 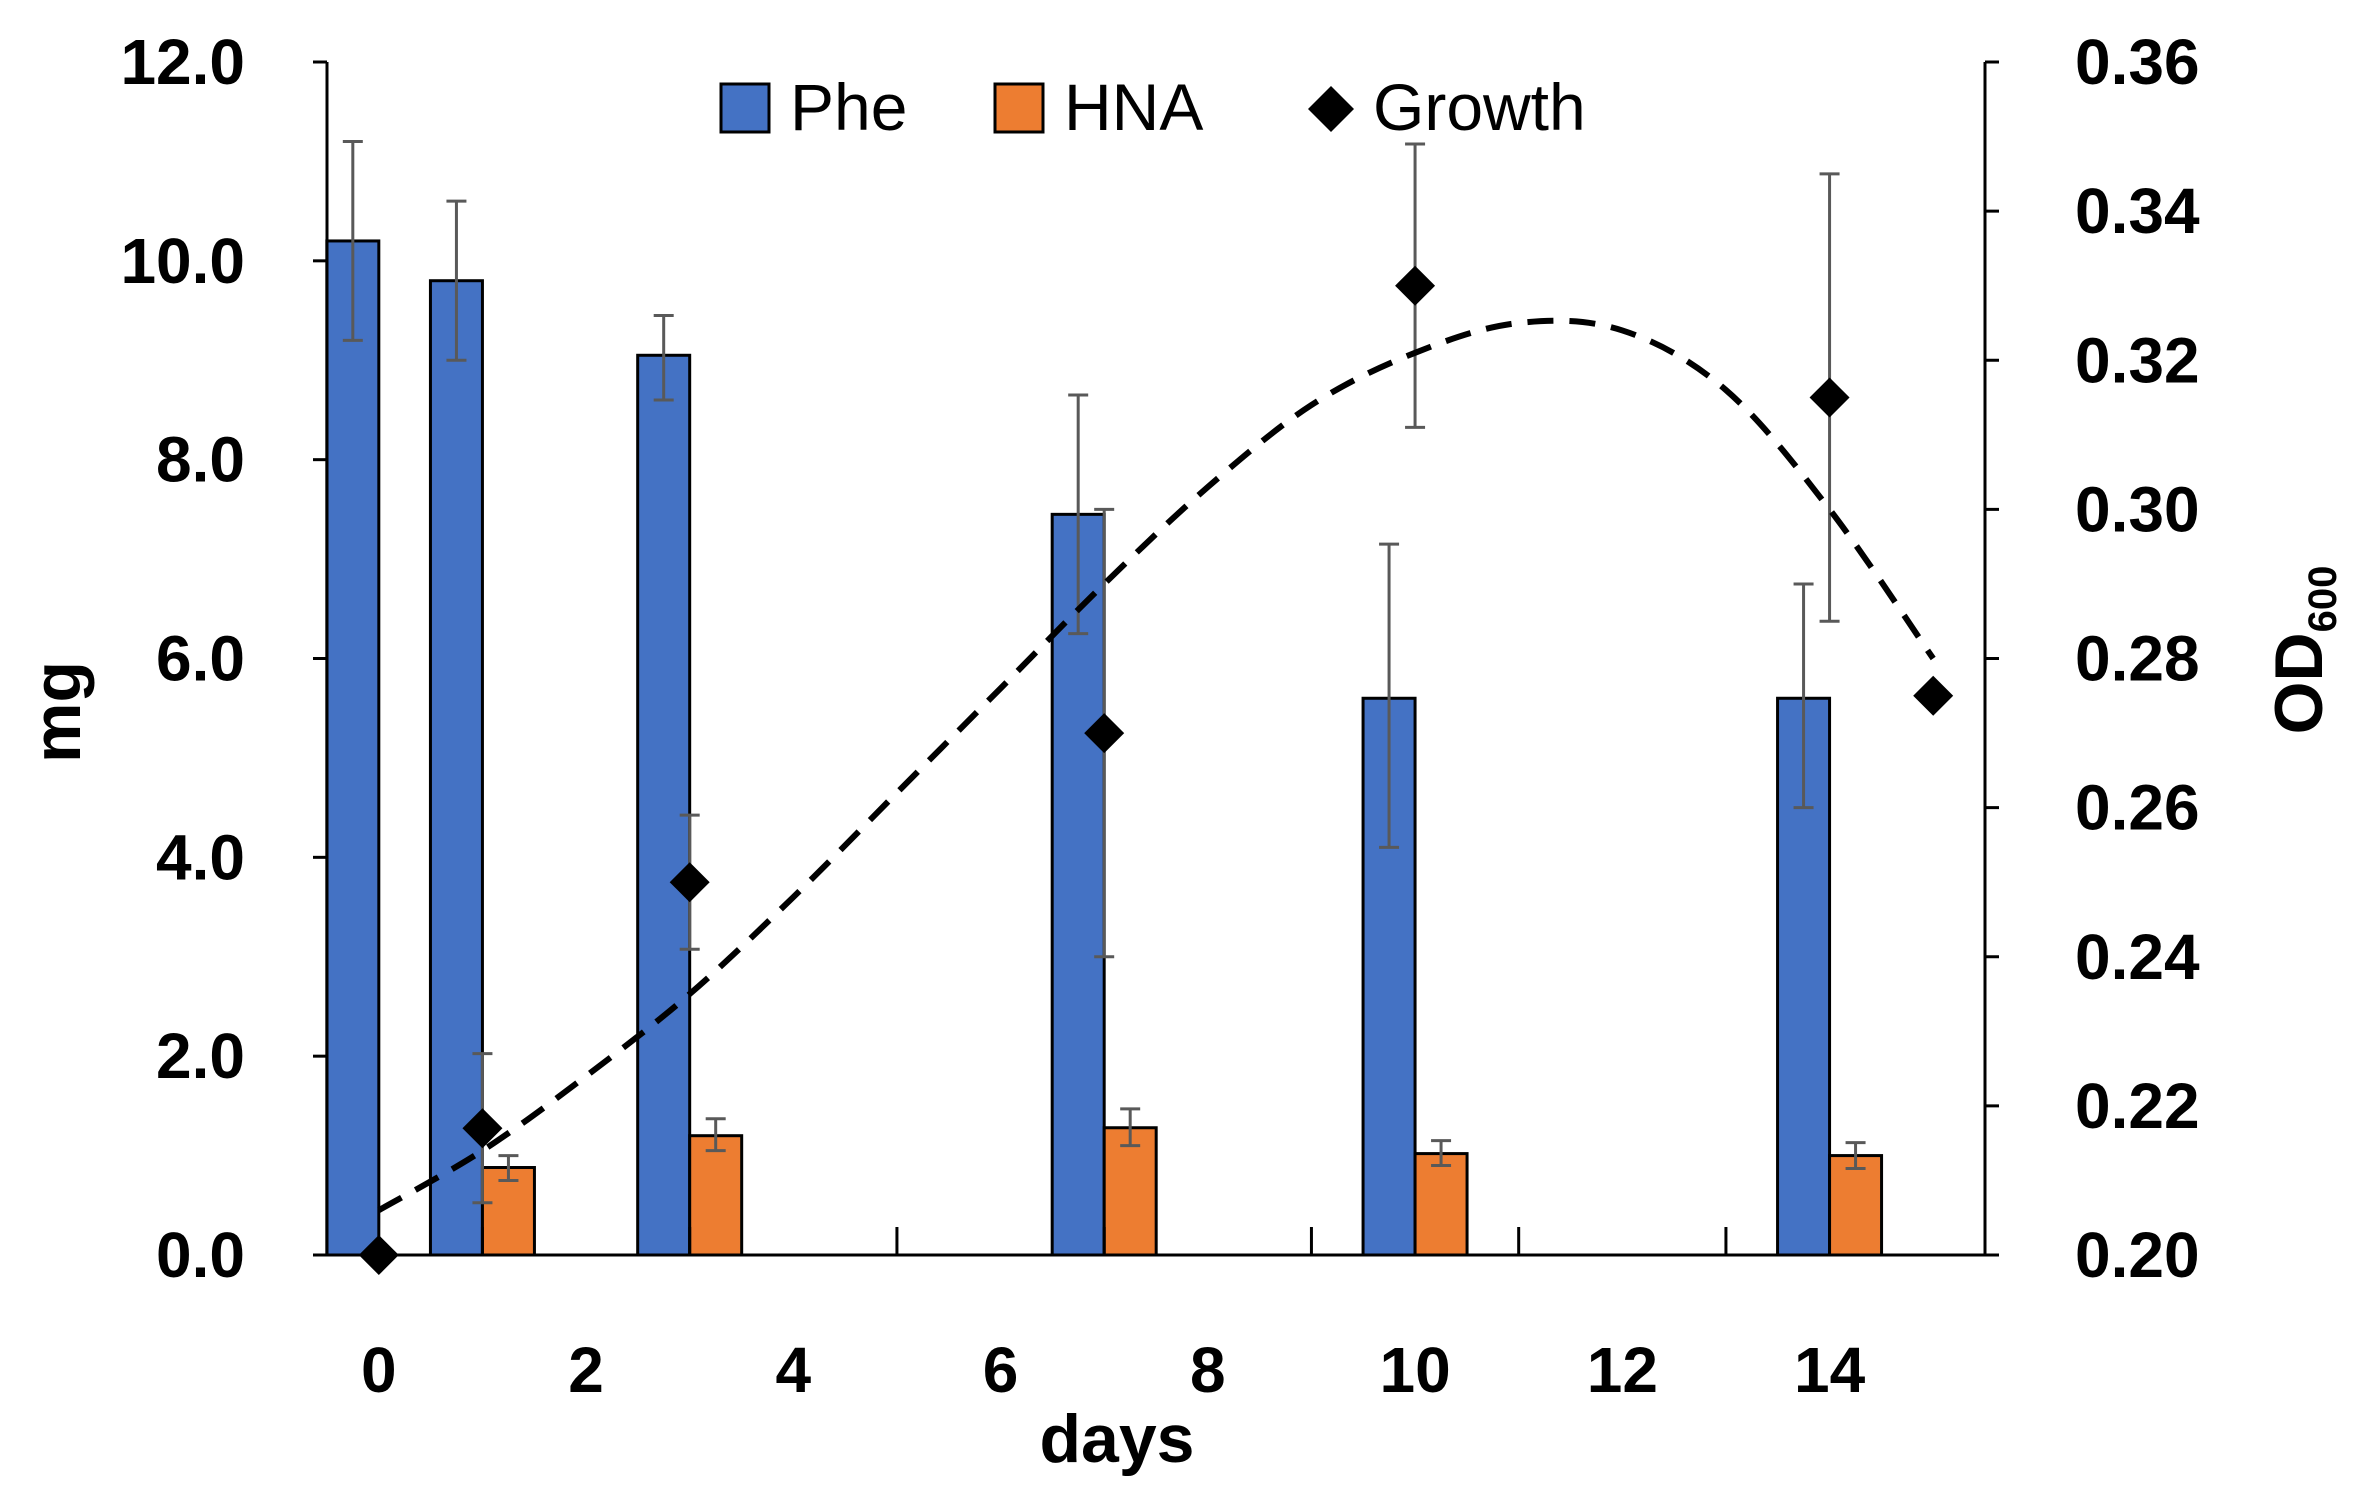 What do you see at coordinates (1479, 107) in the screenshot?
I see `legend-label-growth: Growth` at bounding box center [1479, 107].